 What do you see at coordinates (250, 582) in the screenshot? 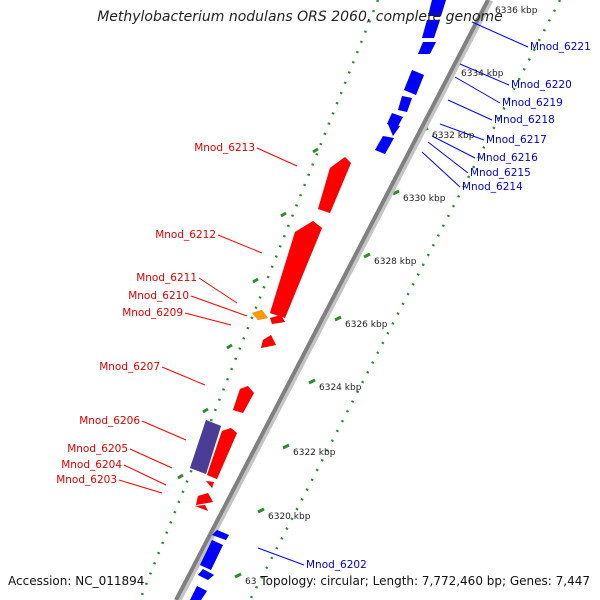
I see `kbp-tick-label: 63` at bounding box center [250, 582].